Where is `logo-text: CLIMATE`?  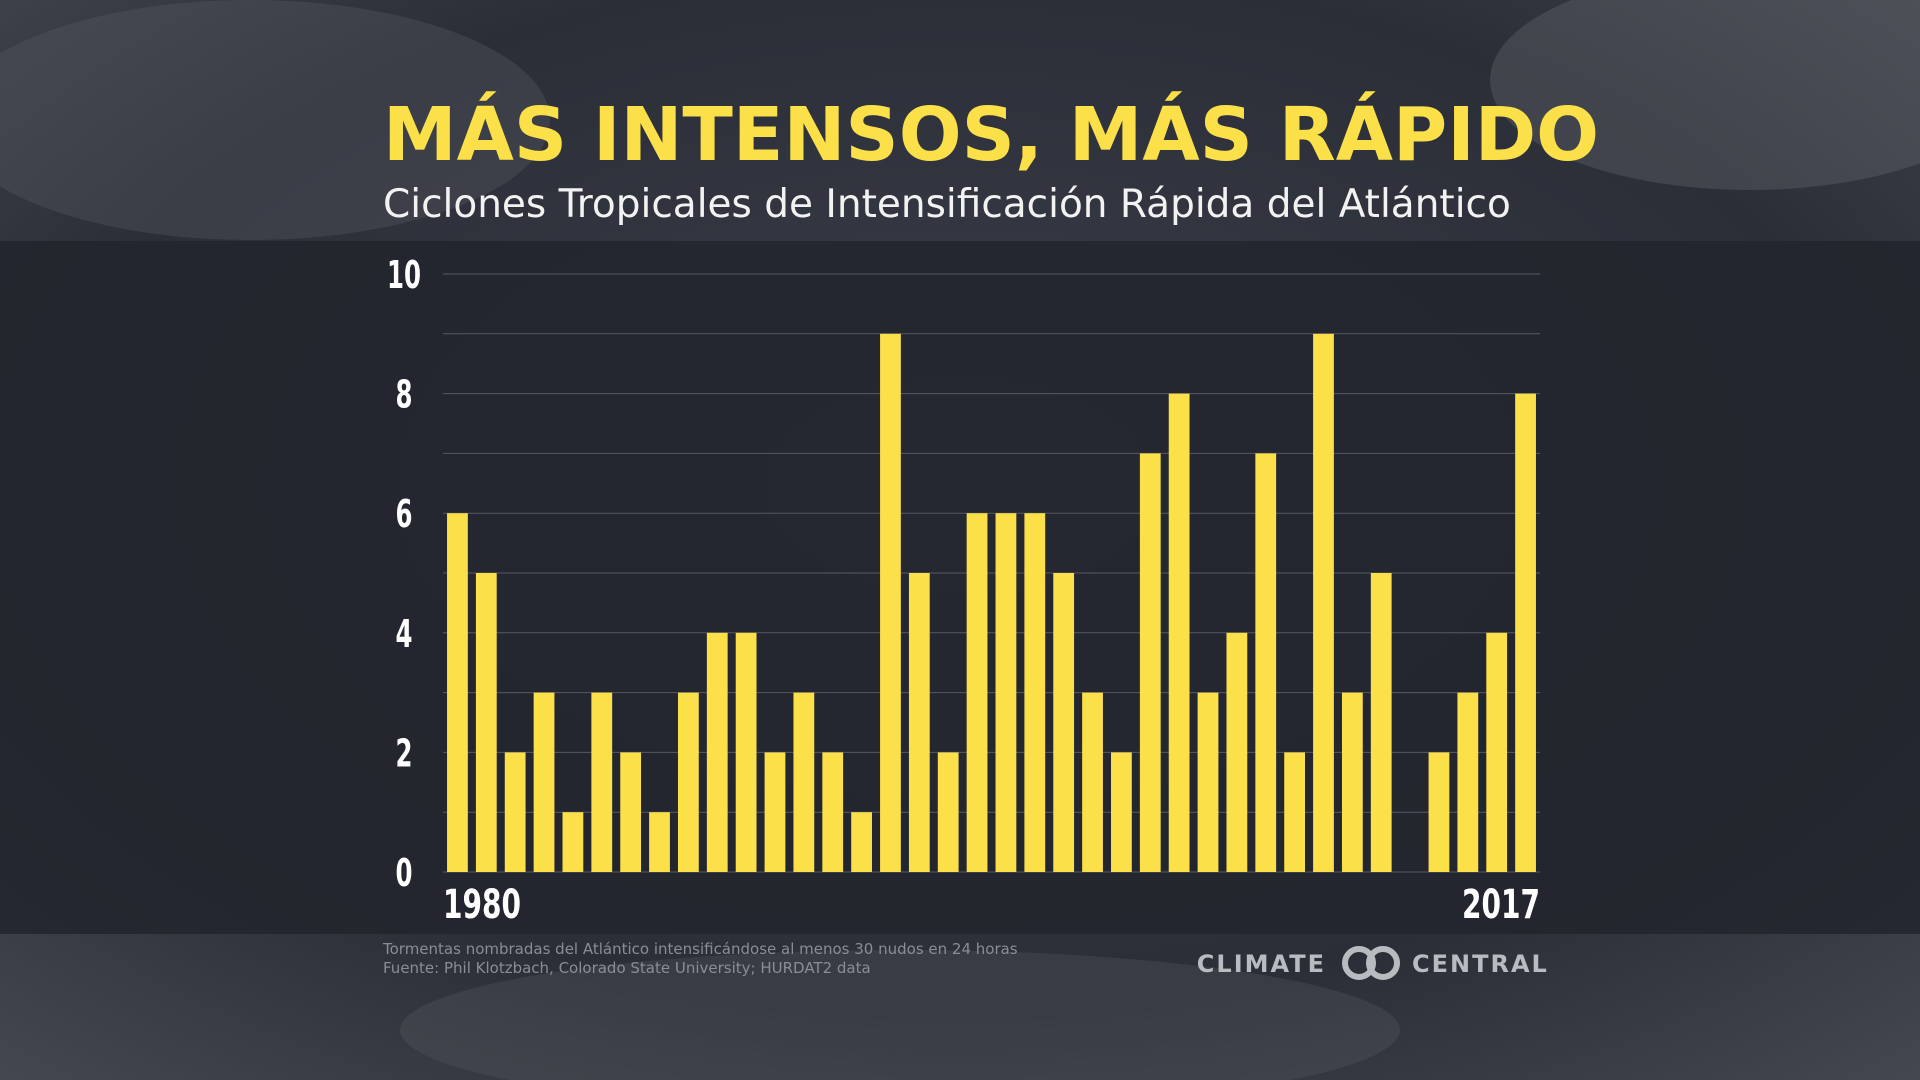
logo-text: CLIMATE is located at coordinates (1261, 964).